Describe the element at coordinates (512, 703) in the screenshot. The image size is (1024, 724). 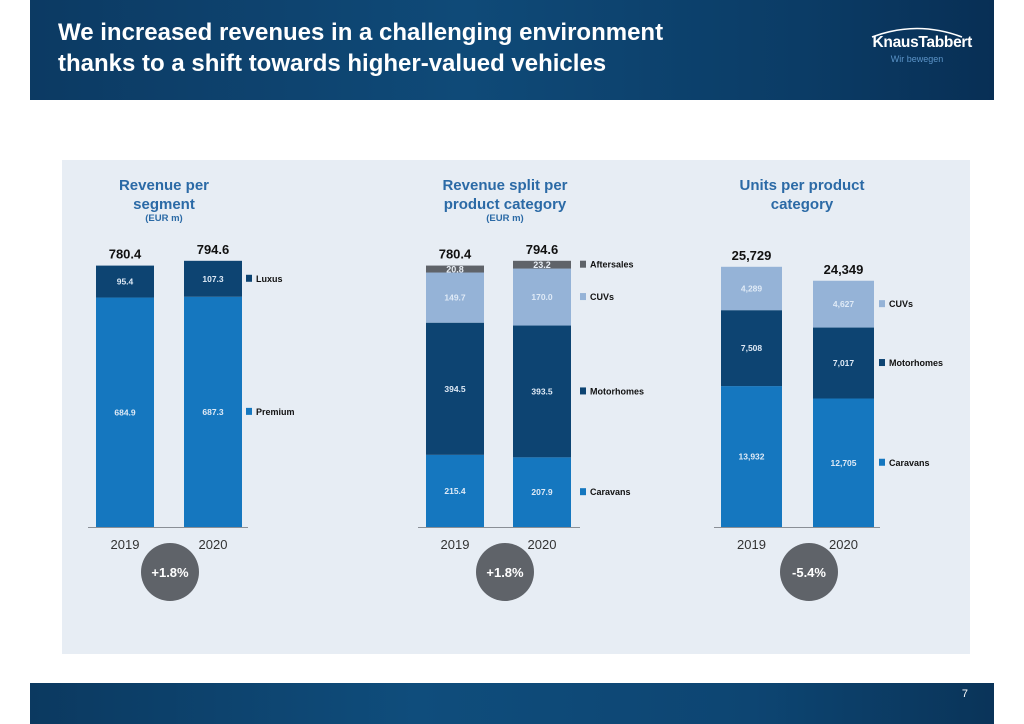
I see `slide-footer: 7` at that location.